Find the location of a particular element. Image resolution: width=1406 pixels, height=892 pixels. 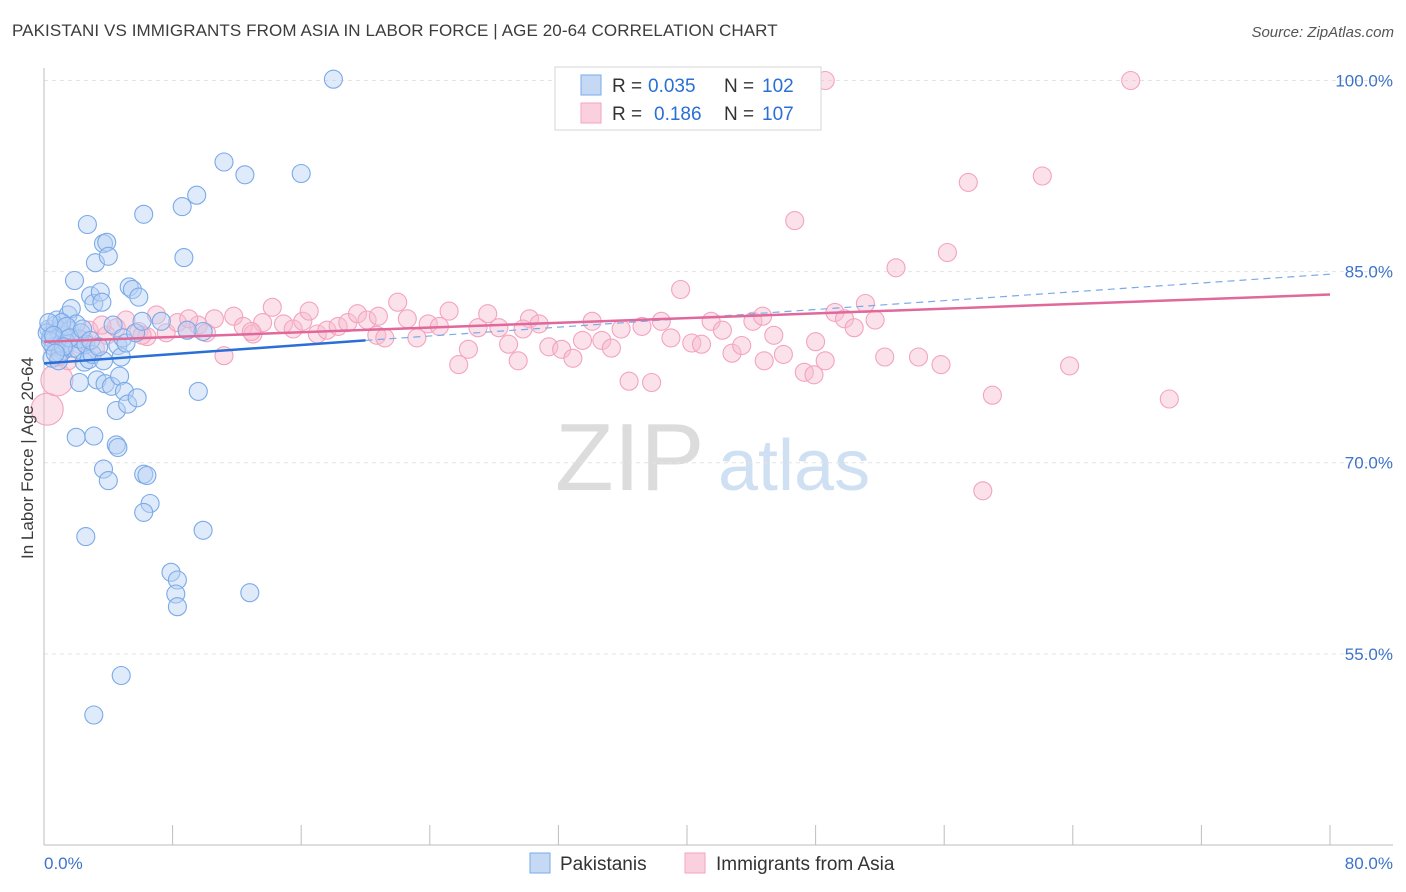

y-tick-label: 85.0% is located at coordinates (1369, 272).